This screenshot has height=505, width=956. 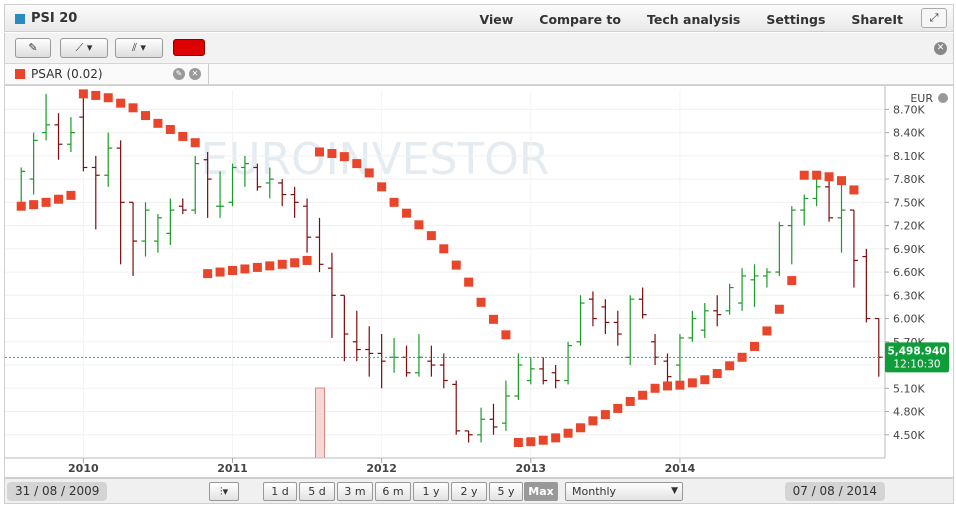 What do you see at coordinates (541, 491) in the screenshot?
I see `range-max: Max` at bounding box center [541, 491].